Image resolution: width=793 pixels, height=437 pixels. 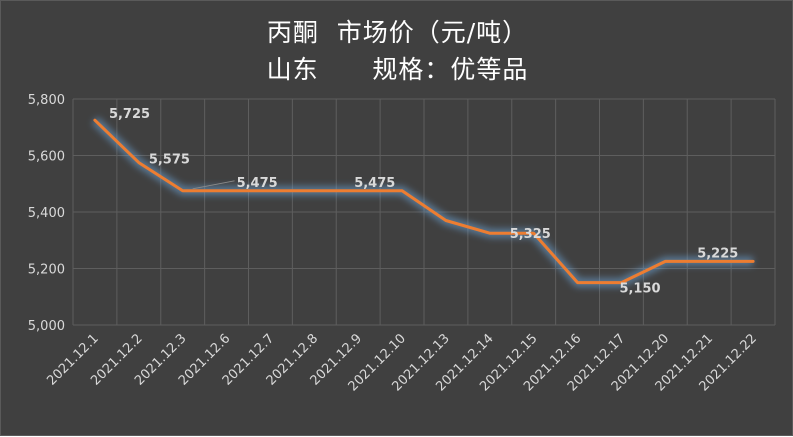 I want to click on y-tick-label: 5,400, so click(x=46, y=213).